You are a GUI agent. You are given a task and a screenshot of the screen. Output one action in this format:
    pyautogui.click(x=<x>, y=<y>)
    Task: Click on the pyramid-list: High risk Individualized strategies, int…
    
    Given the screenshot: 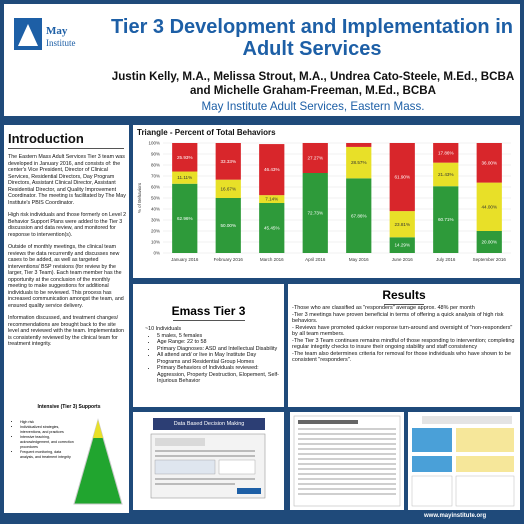 What is the action you would take?
    pyautogui.click(x=44, y=440)
    